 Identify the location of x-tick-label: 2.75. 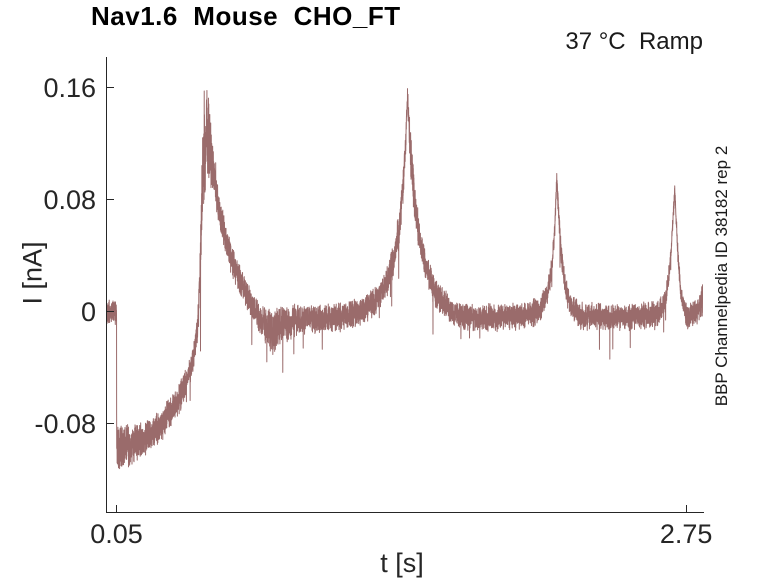
(686, 534).